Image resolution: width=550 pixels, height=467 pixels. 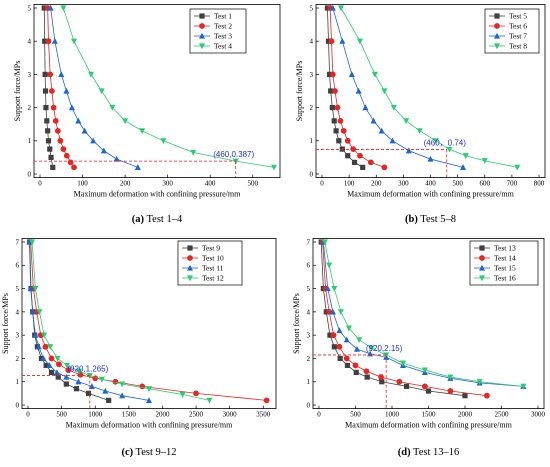 I want to click on legend-entry: Test 8, so click(x=518, y=46).